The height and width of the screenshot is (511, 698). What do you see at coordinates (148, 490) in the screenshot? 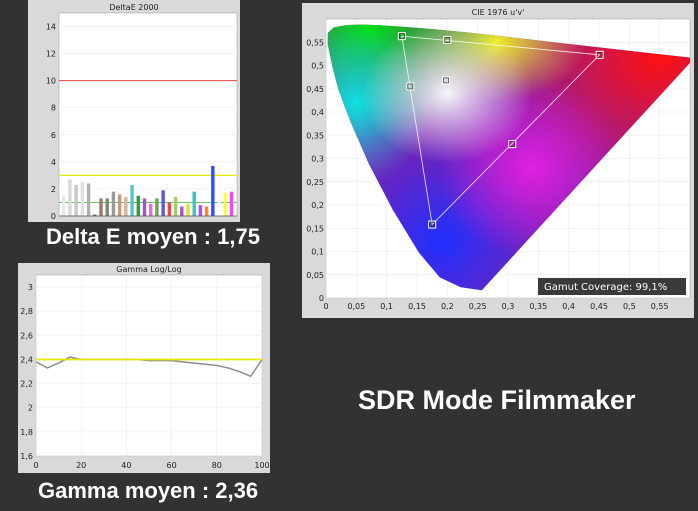
I see `gamma-average: Gamma moyen : 2,36` at bounding box center [148, 490].